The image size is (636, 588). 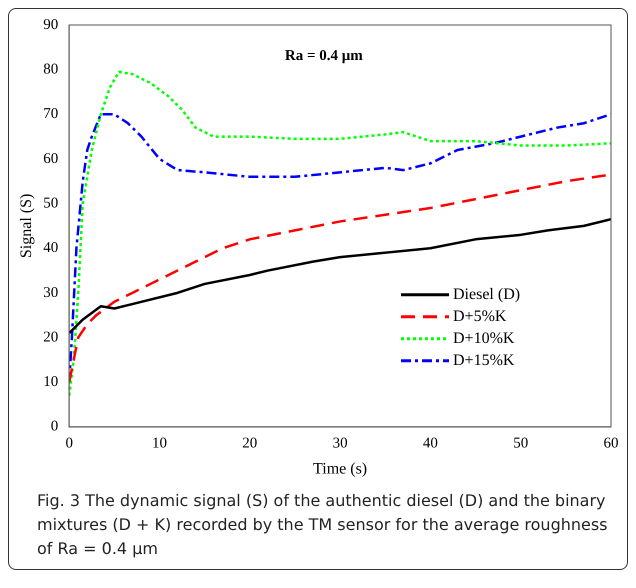 I want to click on y-tick-label: 80, so click(x=50, y=70).